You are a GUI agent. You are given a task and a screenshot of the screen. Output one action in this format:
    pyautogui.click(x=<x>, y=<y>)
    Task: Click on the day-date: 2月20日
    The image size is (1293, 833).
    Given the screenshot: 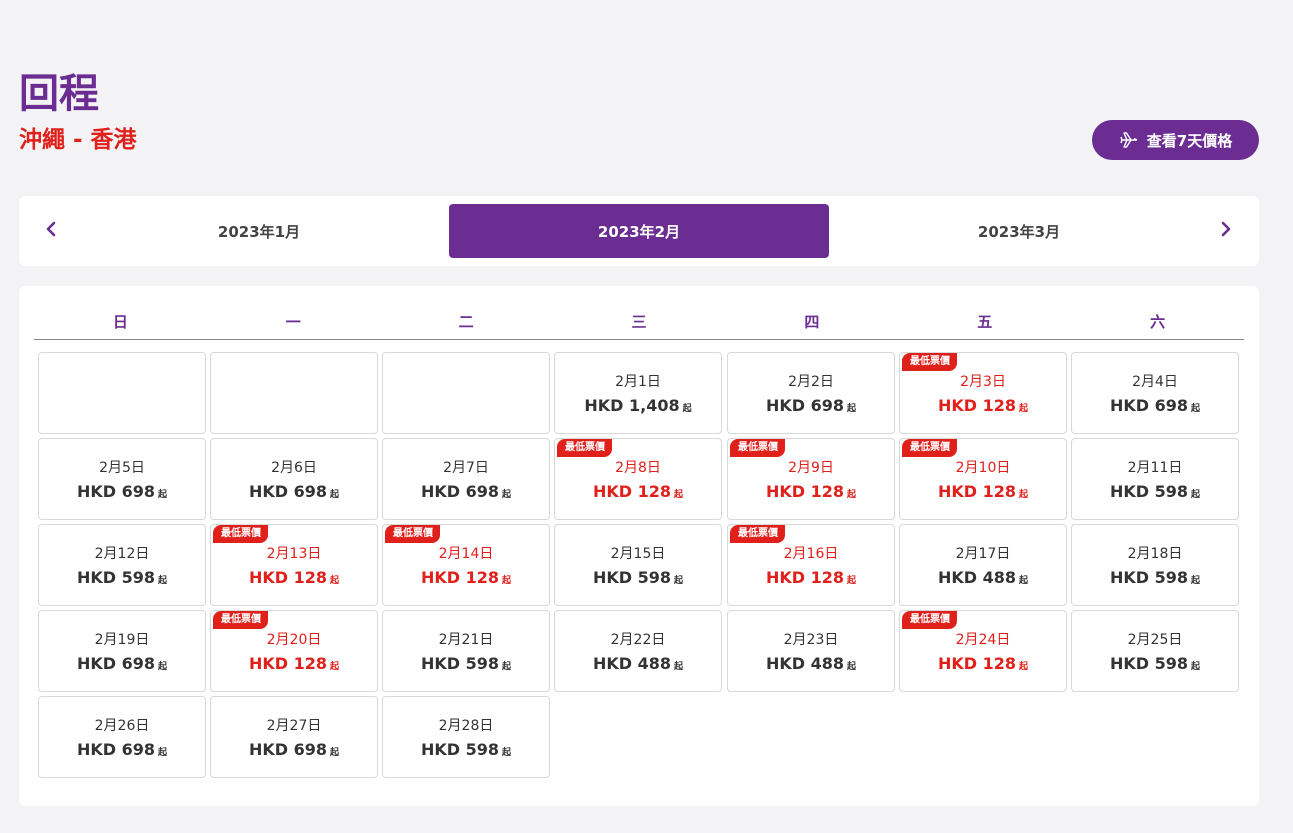 What is the action you would take?
    pyautogui.click(x=294, y=640)
    